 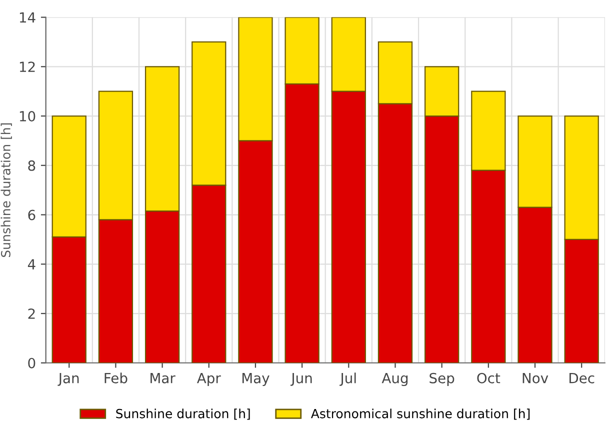 What do you see at coordinates (31, 313) in the screenshot?
I see `y-tick-label: 2` at bounding box center [31, 313].